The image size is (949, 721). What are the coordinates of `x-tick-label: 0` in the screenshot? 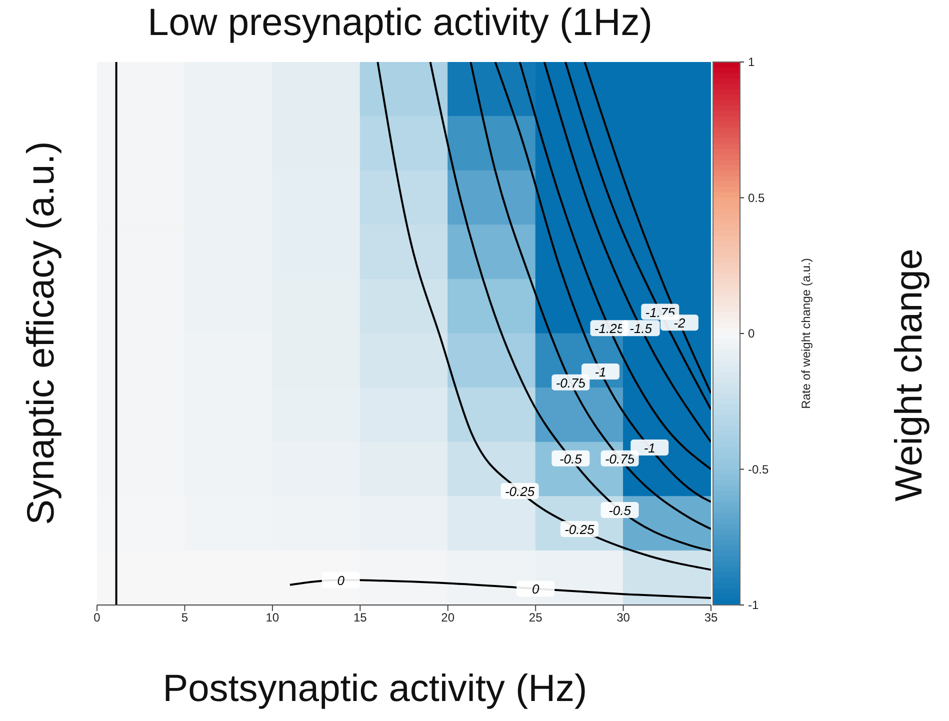 It's located at (97, 617).